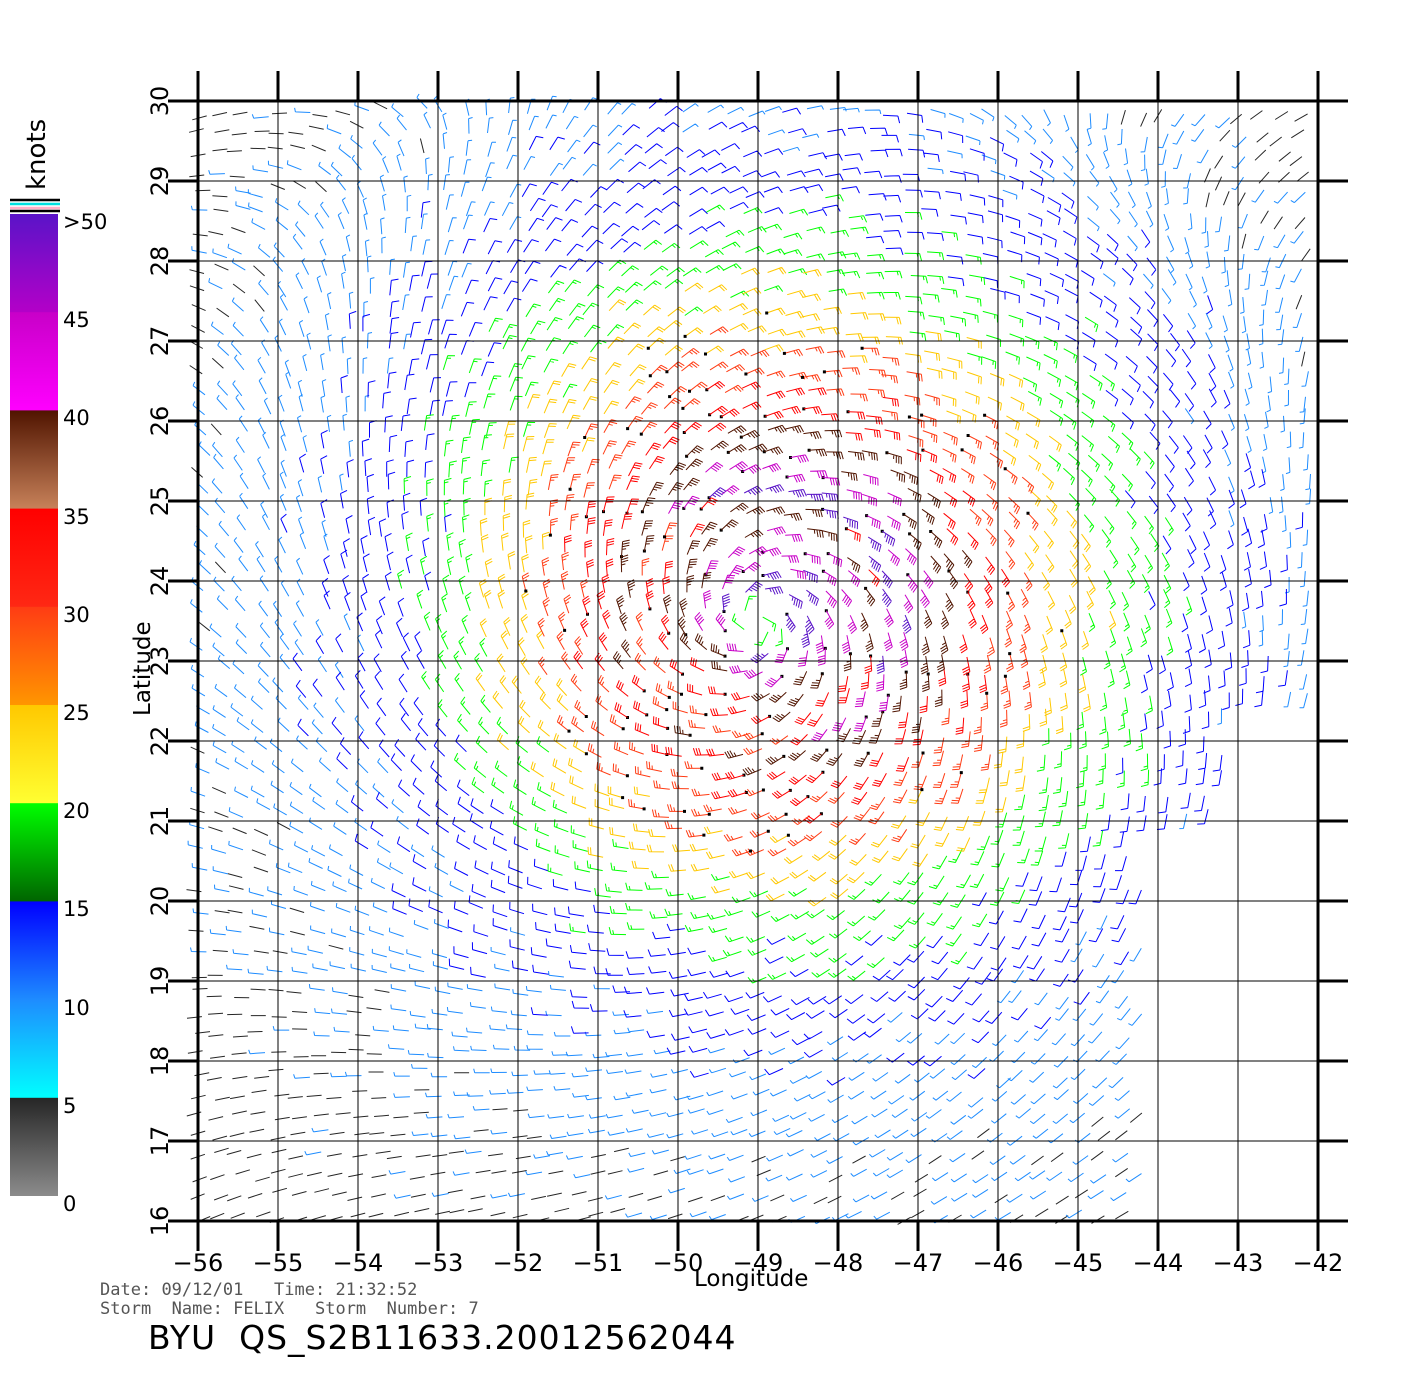 This screenshot has height=1400, width=1420. I want to click on lat-tick-label: 22, so click(160, 741).